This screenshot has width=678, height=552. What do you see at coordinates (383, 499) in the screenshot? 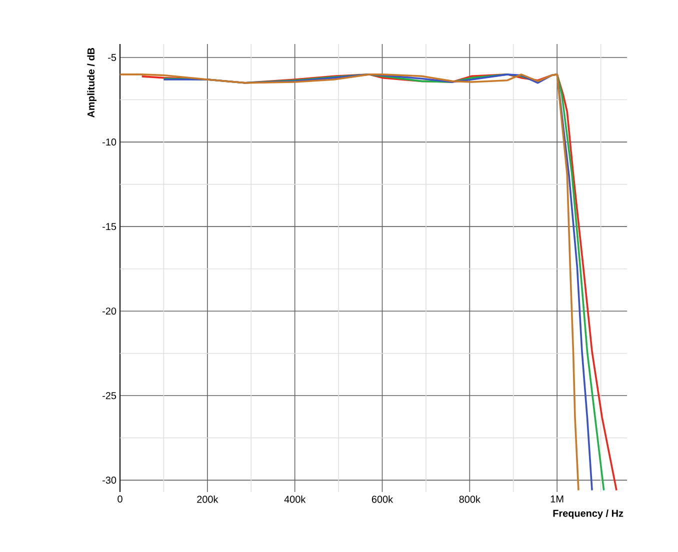
I see `x-tick-label: 600k` at bounding box center [383, 499].